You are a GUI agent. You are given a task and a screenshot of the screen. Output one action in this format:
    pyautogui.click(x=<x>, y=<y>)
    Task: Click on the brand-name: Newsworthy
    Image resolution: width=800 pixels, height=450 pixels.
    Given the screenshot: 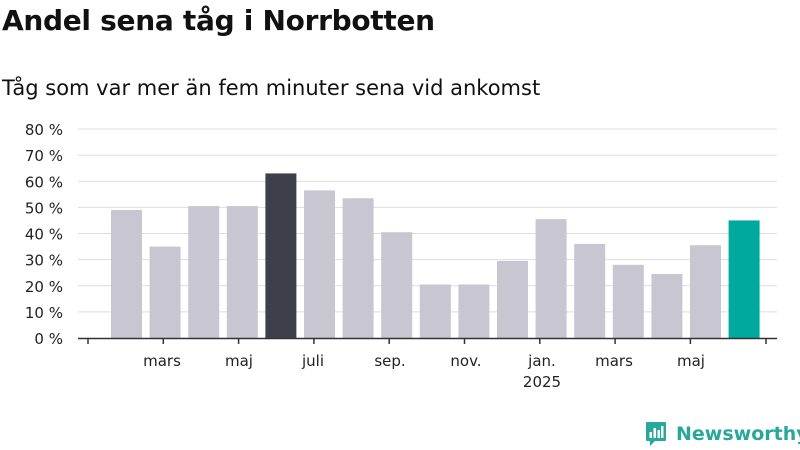 What is the action you would take?
    pyautogui.click(x=738, y=434)
    